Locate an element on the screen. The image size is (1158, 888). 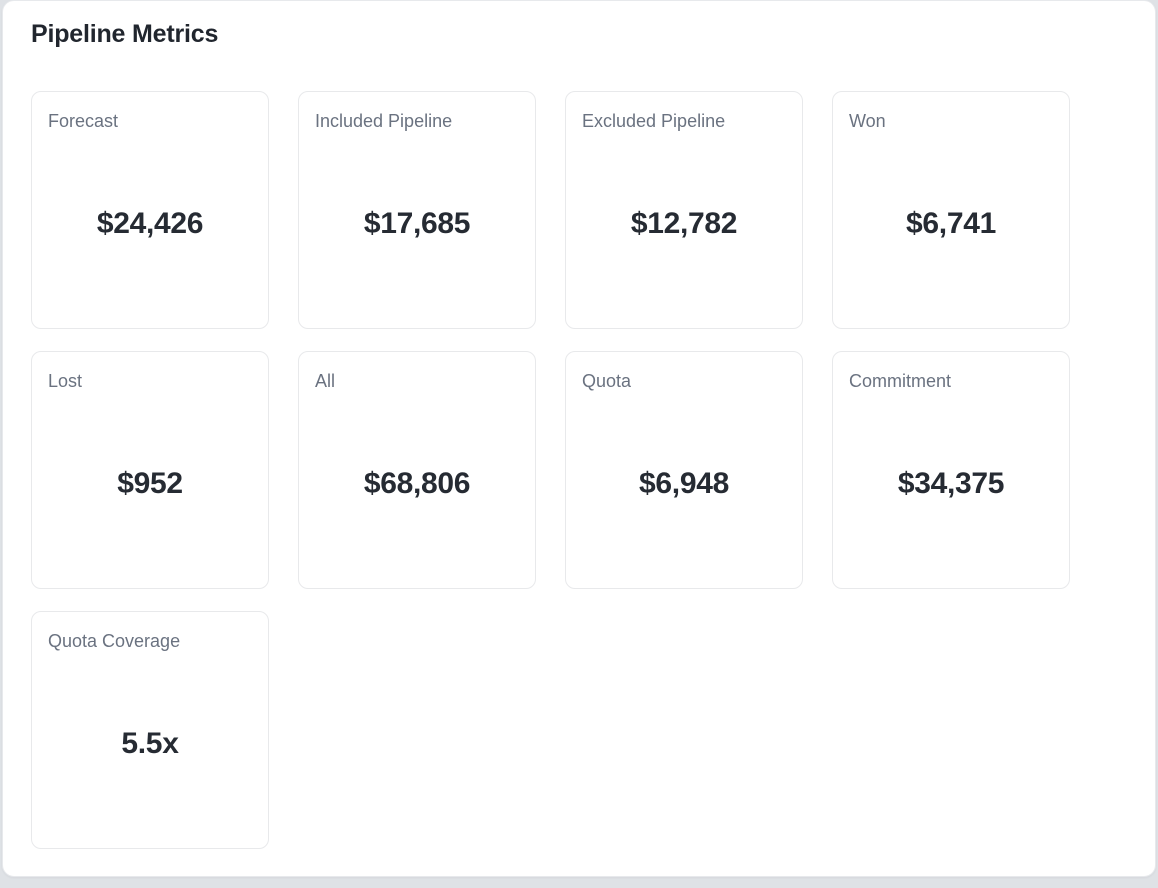
metric-value: 5.5x is located at coordinates (150, 743).